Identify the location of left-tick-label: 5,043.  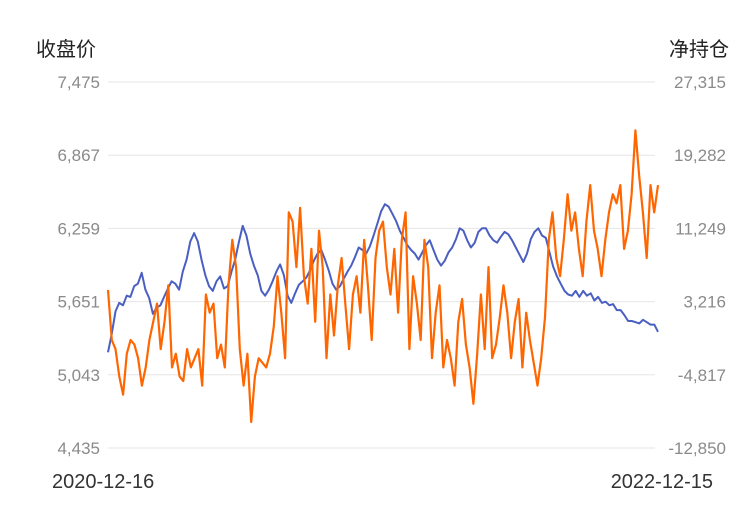
(78, 375).